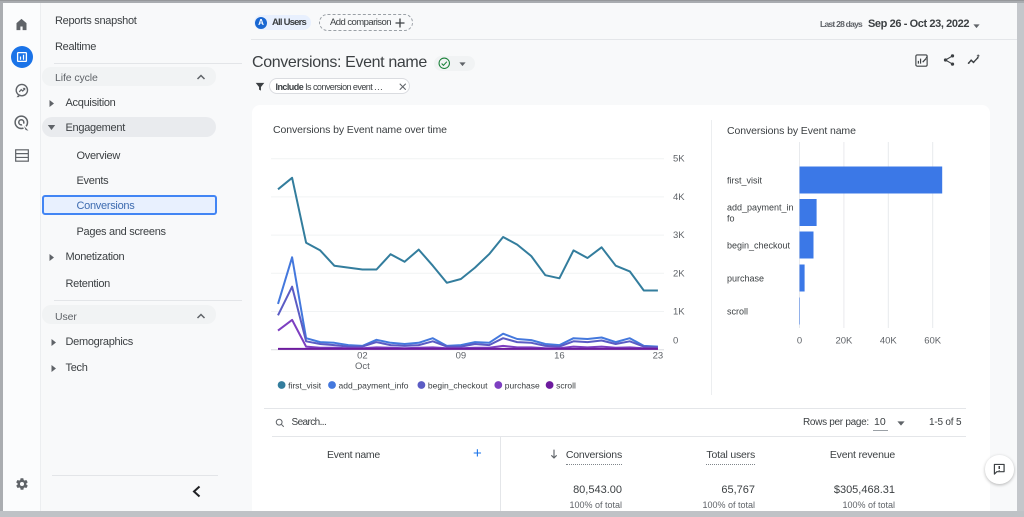 The height and width of the screenshot is (517, 1024). I want to click on svg-text: 20K, so click(844, 341).